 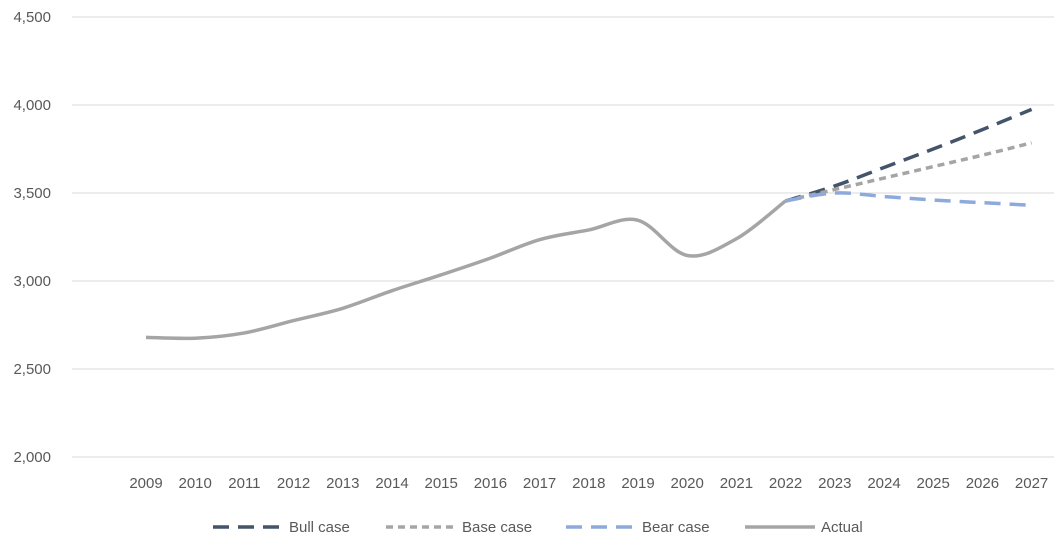 I want to click on y-tick-label: 4,500, so click(x=32, y=17).